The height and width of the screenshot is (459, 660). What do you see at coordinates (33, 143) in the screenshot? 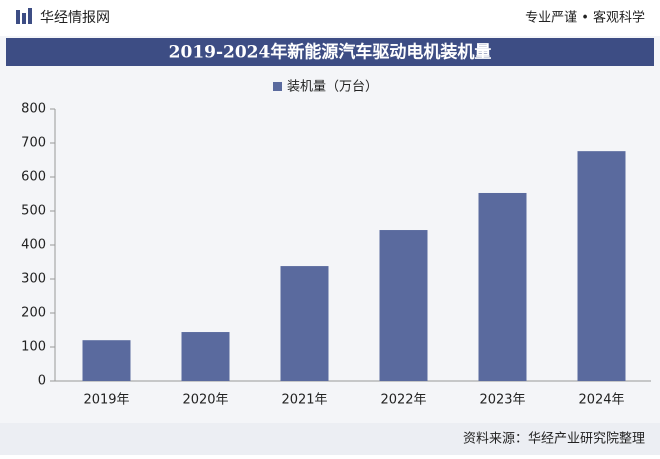
I see `y-tick-label: 700` at bounding box center [33, 143].